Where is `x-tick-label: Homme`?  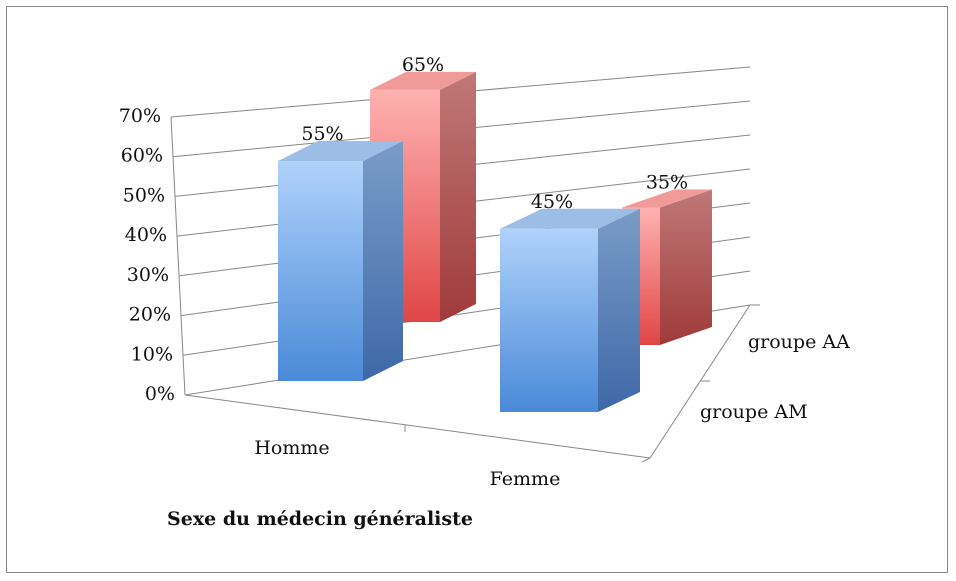 x-tick-label: Homme is located at coordinates (291, 448).